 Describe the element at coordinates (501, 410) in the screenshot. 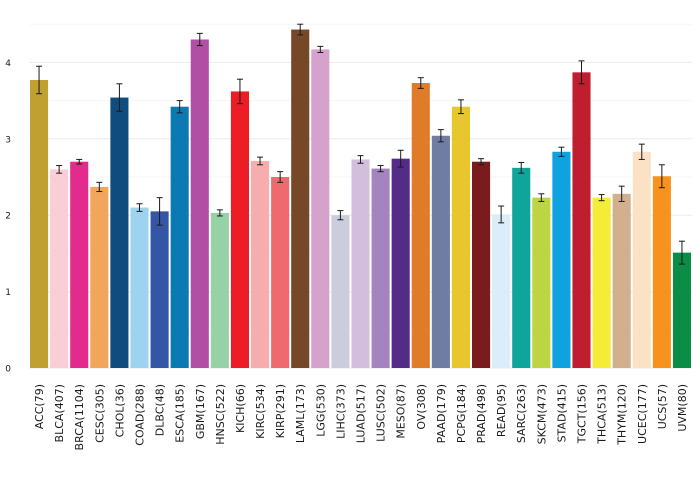

I see `x-tick-label: READ(95)` at that location.